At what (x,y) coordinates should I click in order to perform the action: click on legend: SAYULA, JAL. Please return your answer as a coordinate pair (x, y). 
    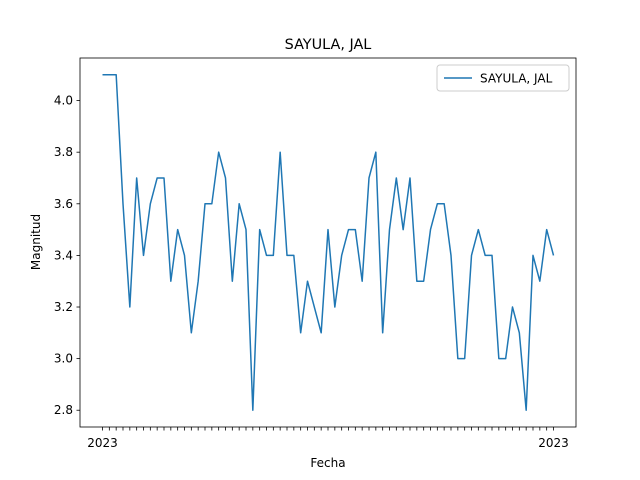
    Looking at the image, I should click on (503, 78).